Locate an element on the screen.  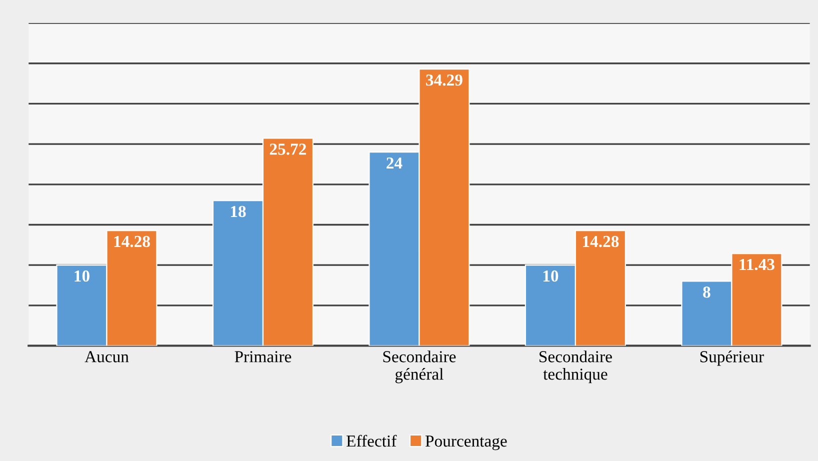
legend-label: Pourcentage is located at coordinates (466, 443).